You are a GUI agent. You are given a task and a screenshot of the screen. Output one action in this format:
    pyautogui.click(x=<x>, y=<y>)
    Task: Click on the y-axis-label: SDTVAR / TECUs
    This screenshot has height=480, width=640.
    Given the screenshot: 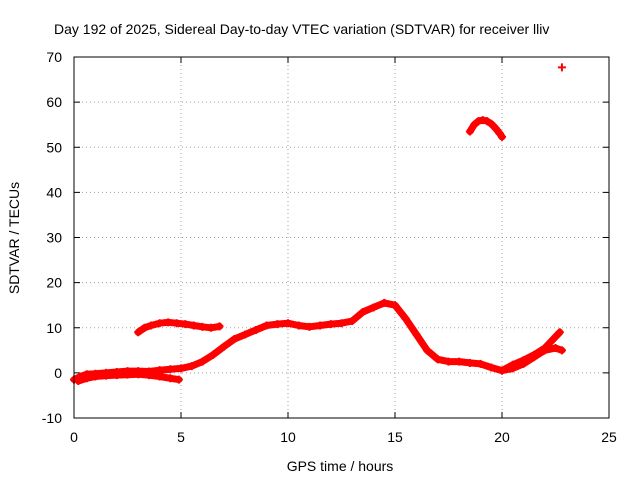 What is the action you would take?
    pyautogui.click(x=14, y=238)
    